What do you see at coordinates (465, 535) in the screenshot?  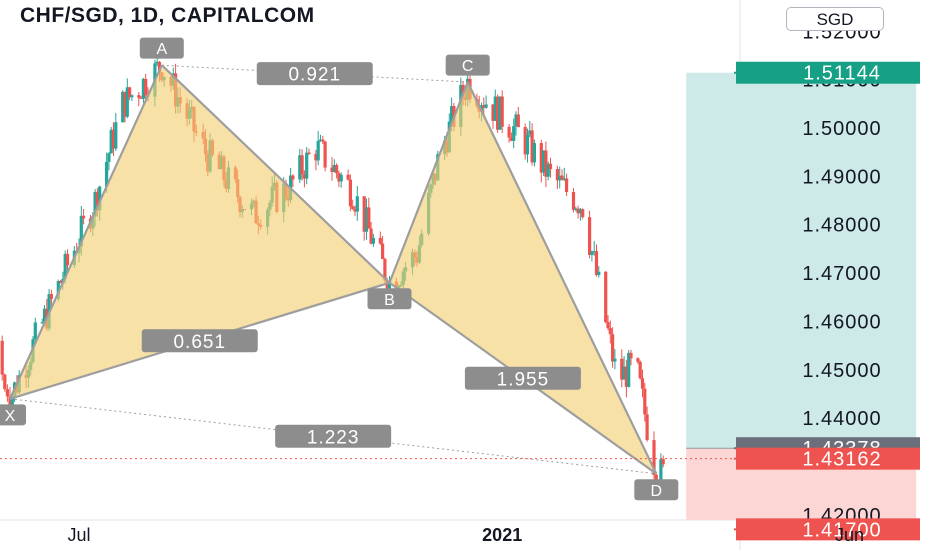 I see `time-axis: Jul 2021 Jun` at bounding box center [465, 535].